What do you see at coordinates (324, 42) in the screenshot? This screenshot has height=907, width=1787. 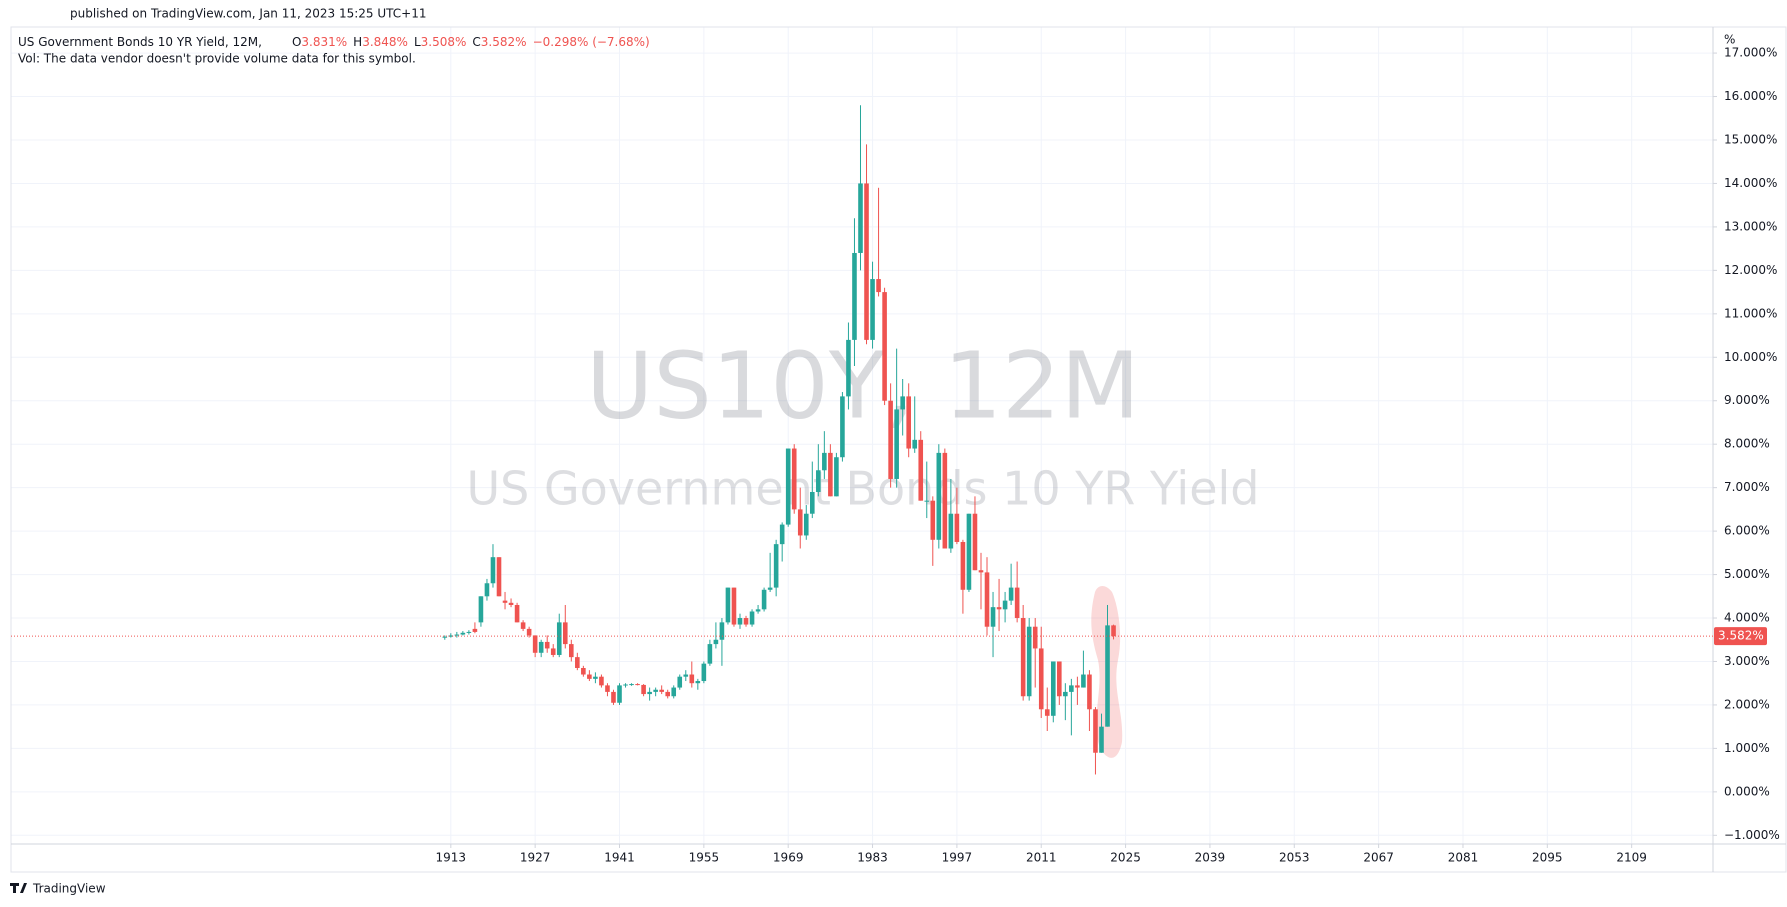 I see `ohlc-value: 3.831%` at bounding box center [324, 42].